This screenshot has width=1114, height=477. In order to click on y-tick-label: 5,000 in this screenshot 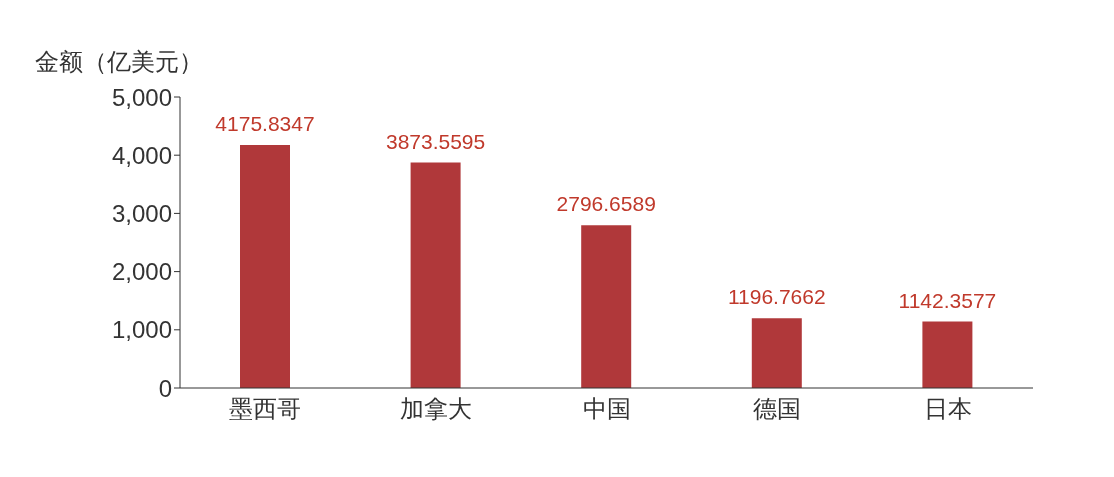, I will do `click(141, 97)`.